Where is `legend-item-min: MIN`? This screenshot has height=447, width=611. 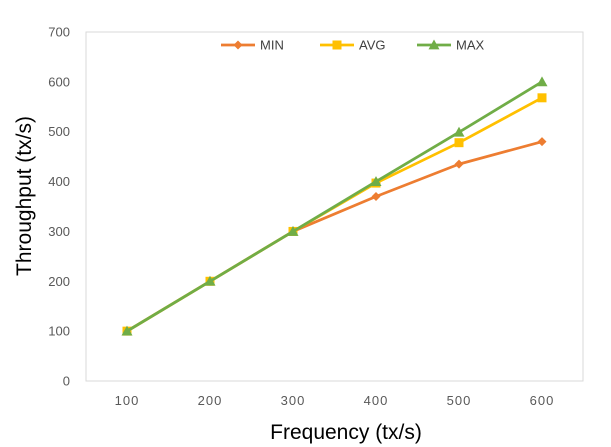
legend-item-min: MIN is located at coordinates (252, 45).